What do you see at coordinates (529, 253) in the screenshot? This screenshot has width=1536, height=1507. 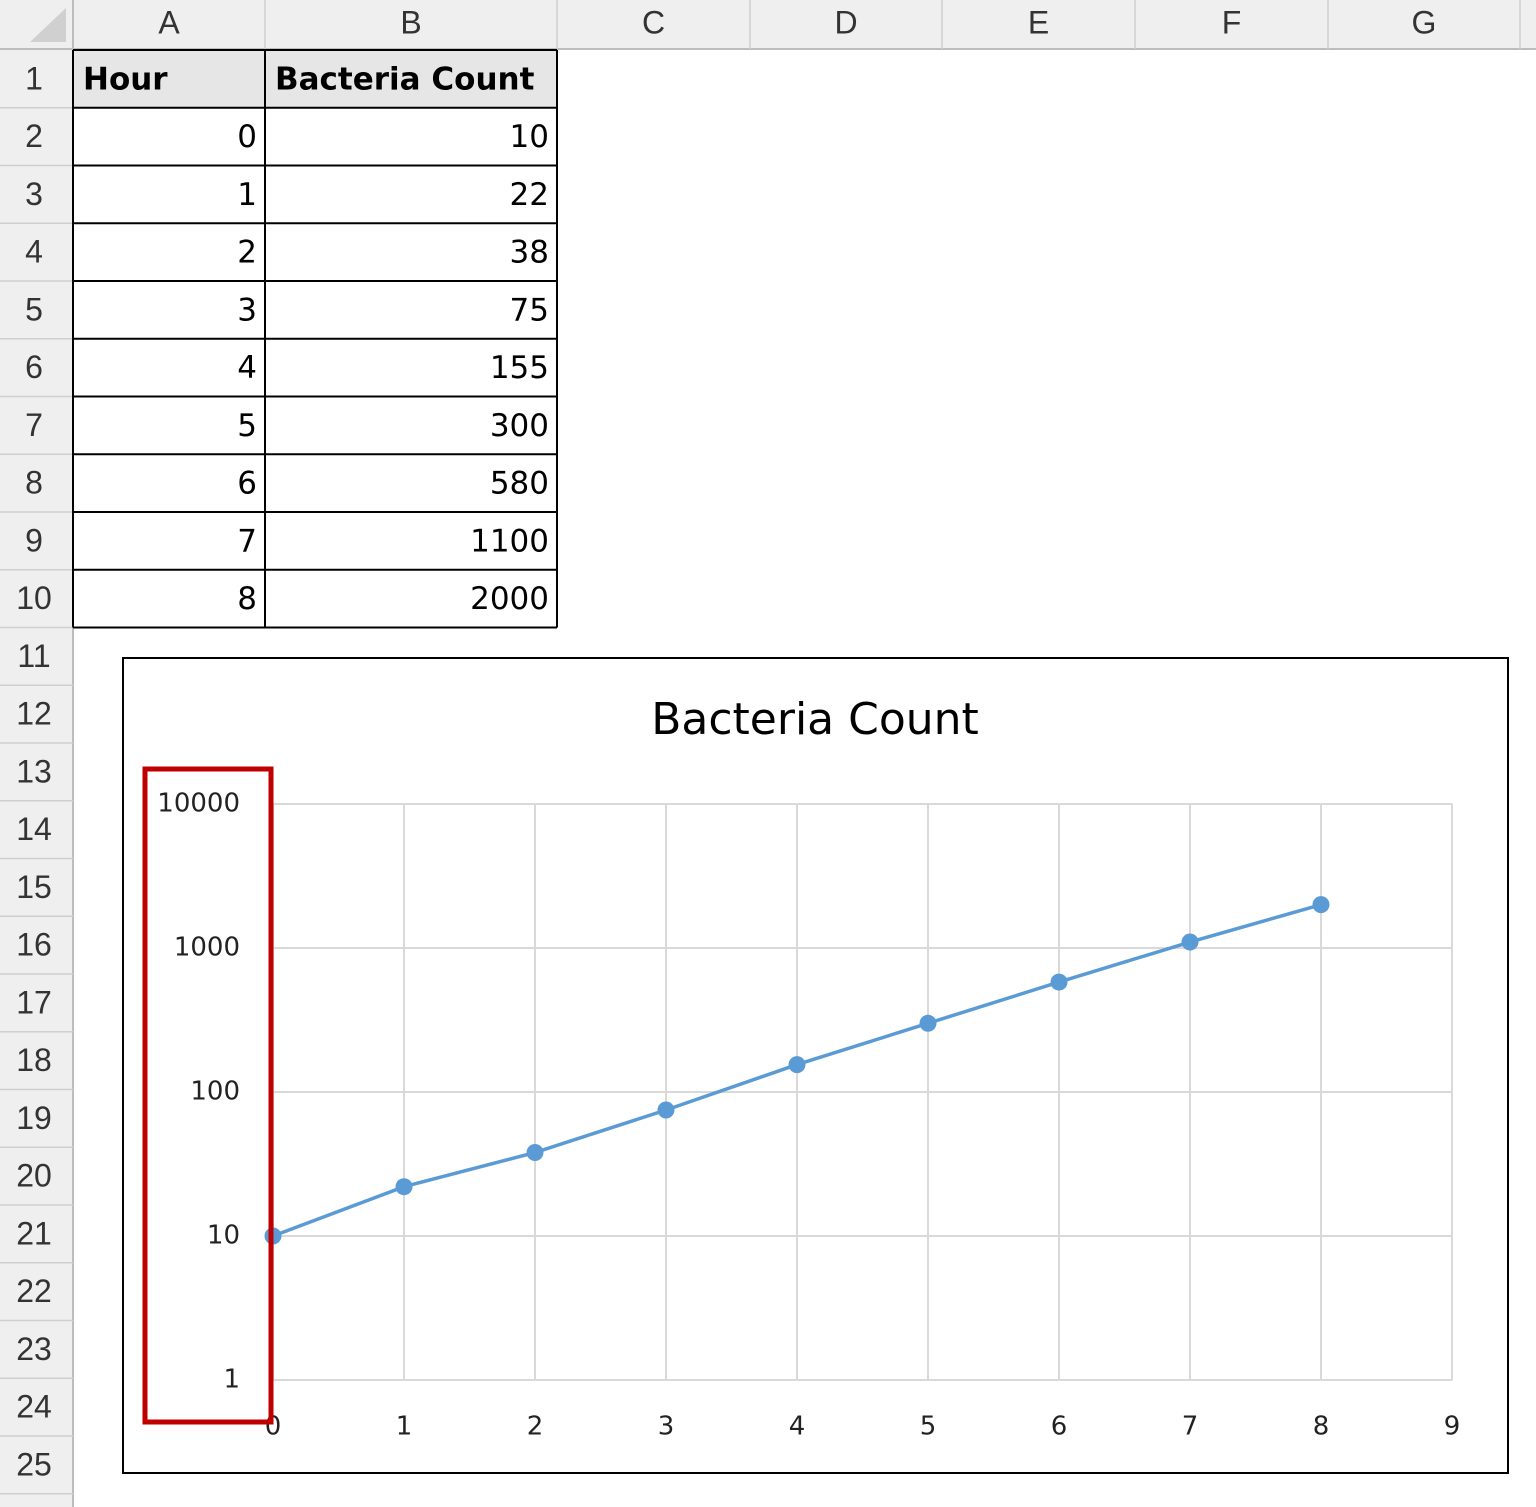 I see `table-cell: 38` at bounding box center [529, 253].